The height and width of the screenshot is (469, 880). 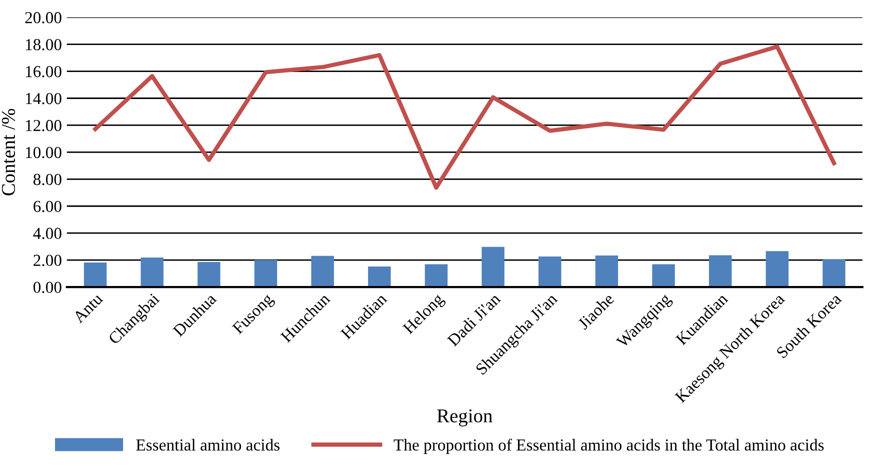 What do you see at coordinates (47, 234) in the screenshot?
I see `y-tick-label: 4.00` at bounding box center [47, 234].